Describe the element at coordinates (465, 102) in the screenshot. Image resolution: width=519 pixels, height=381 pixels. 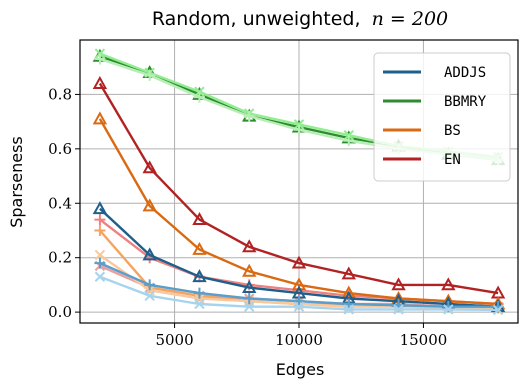
I see `legend-label: BBMRY` at that location.